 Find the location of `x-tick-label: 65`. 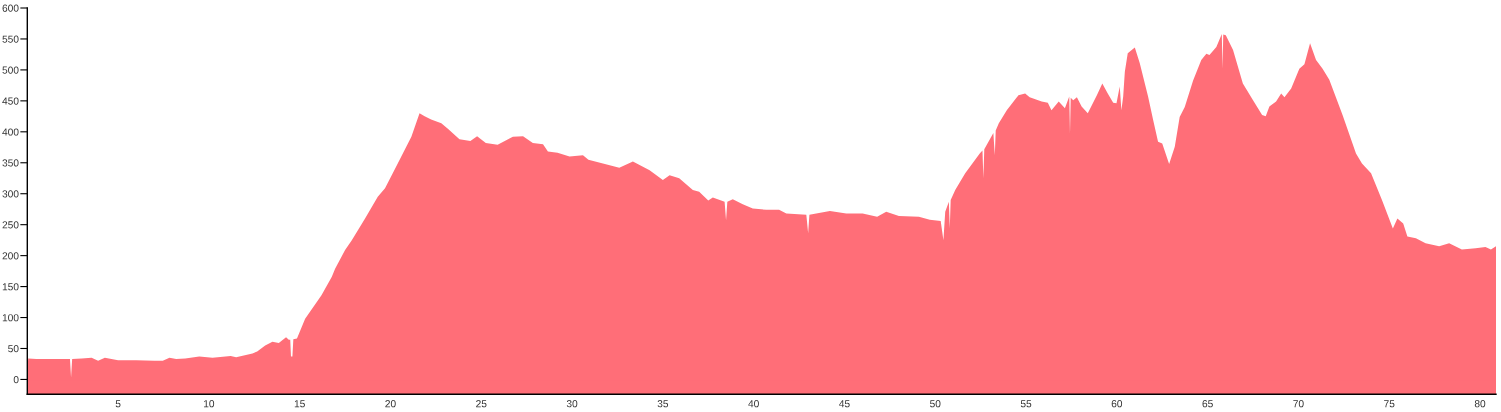

x-tick-label: 65 is located at coordinates (1207, 404).